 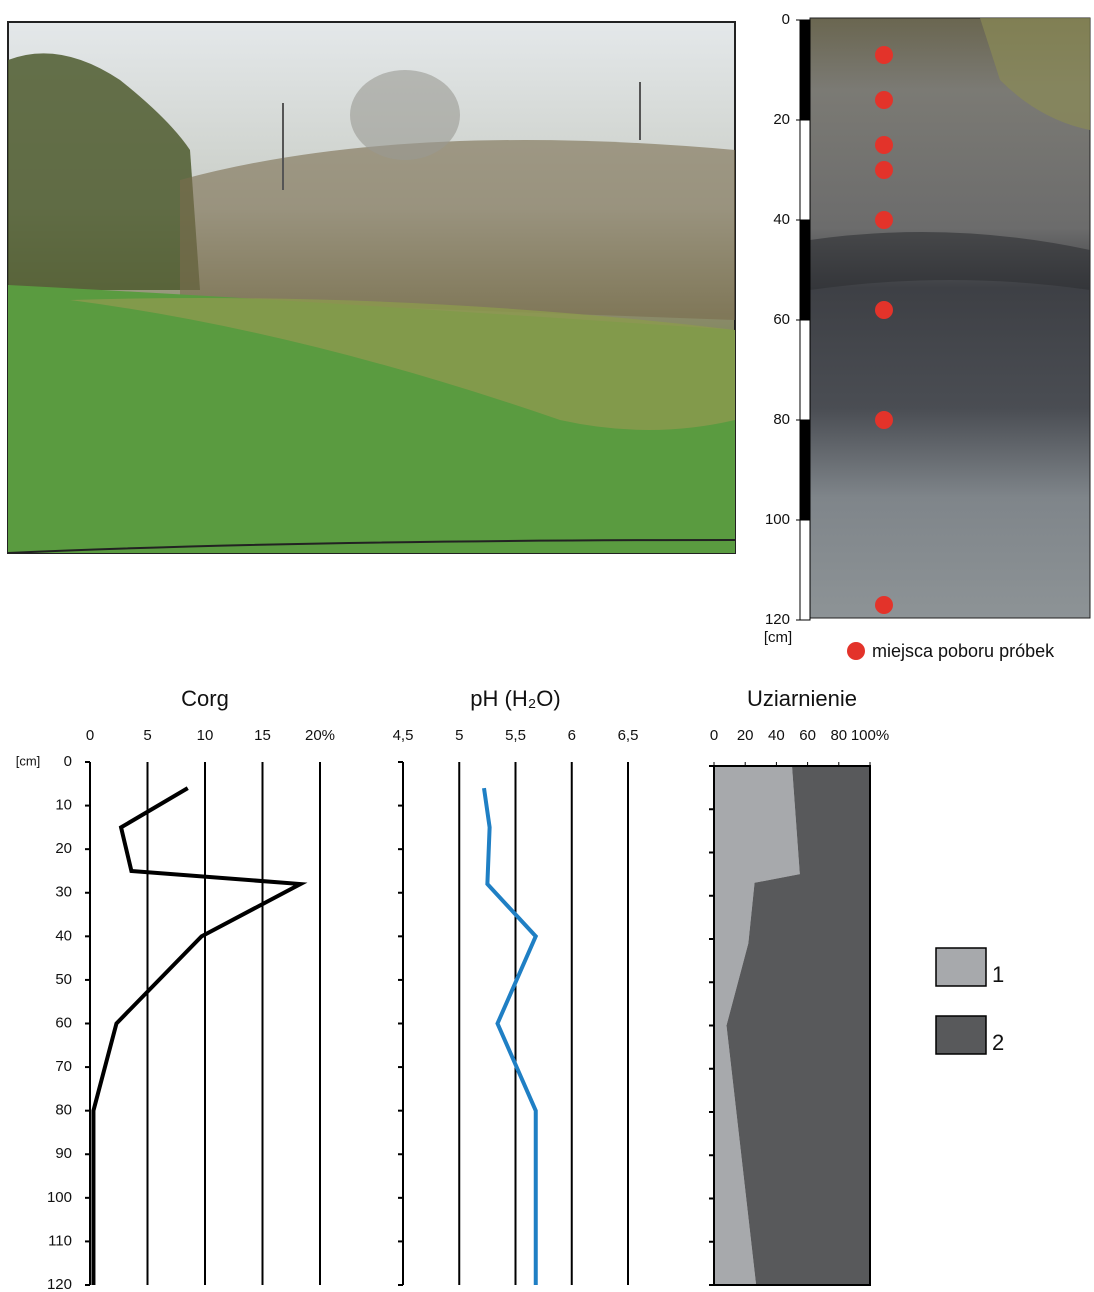 What do you see at coordinates (572, 735) in the screenshot?
I see `x-tick-label: 6` at bounding box center [572, 735].